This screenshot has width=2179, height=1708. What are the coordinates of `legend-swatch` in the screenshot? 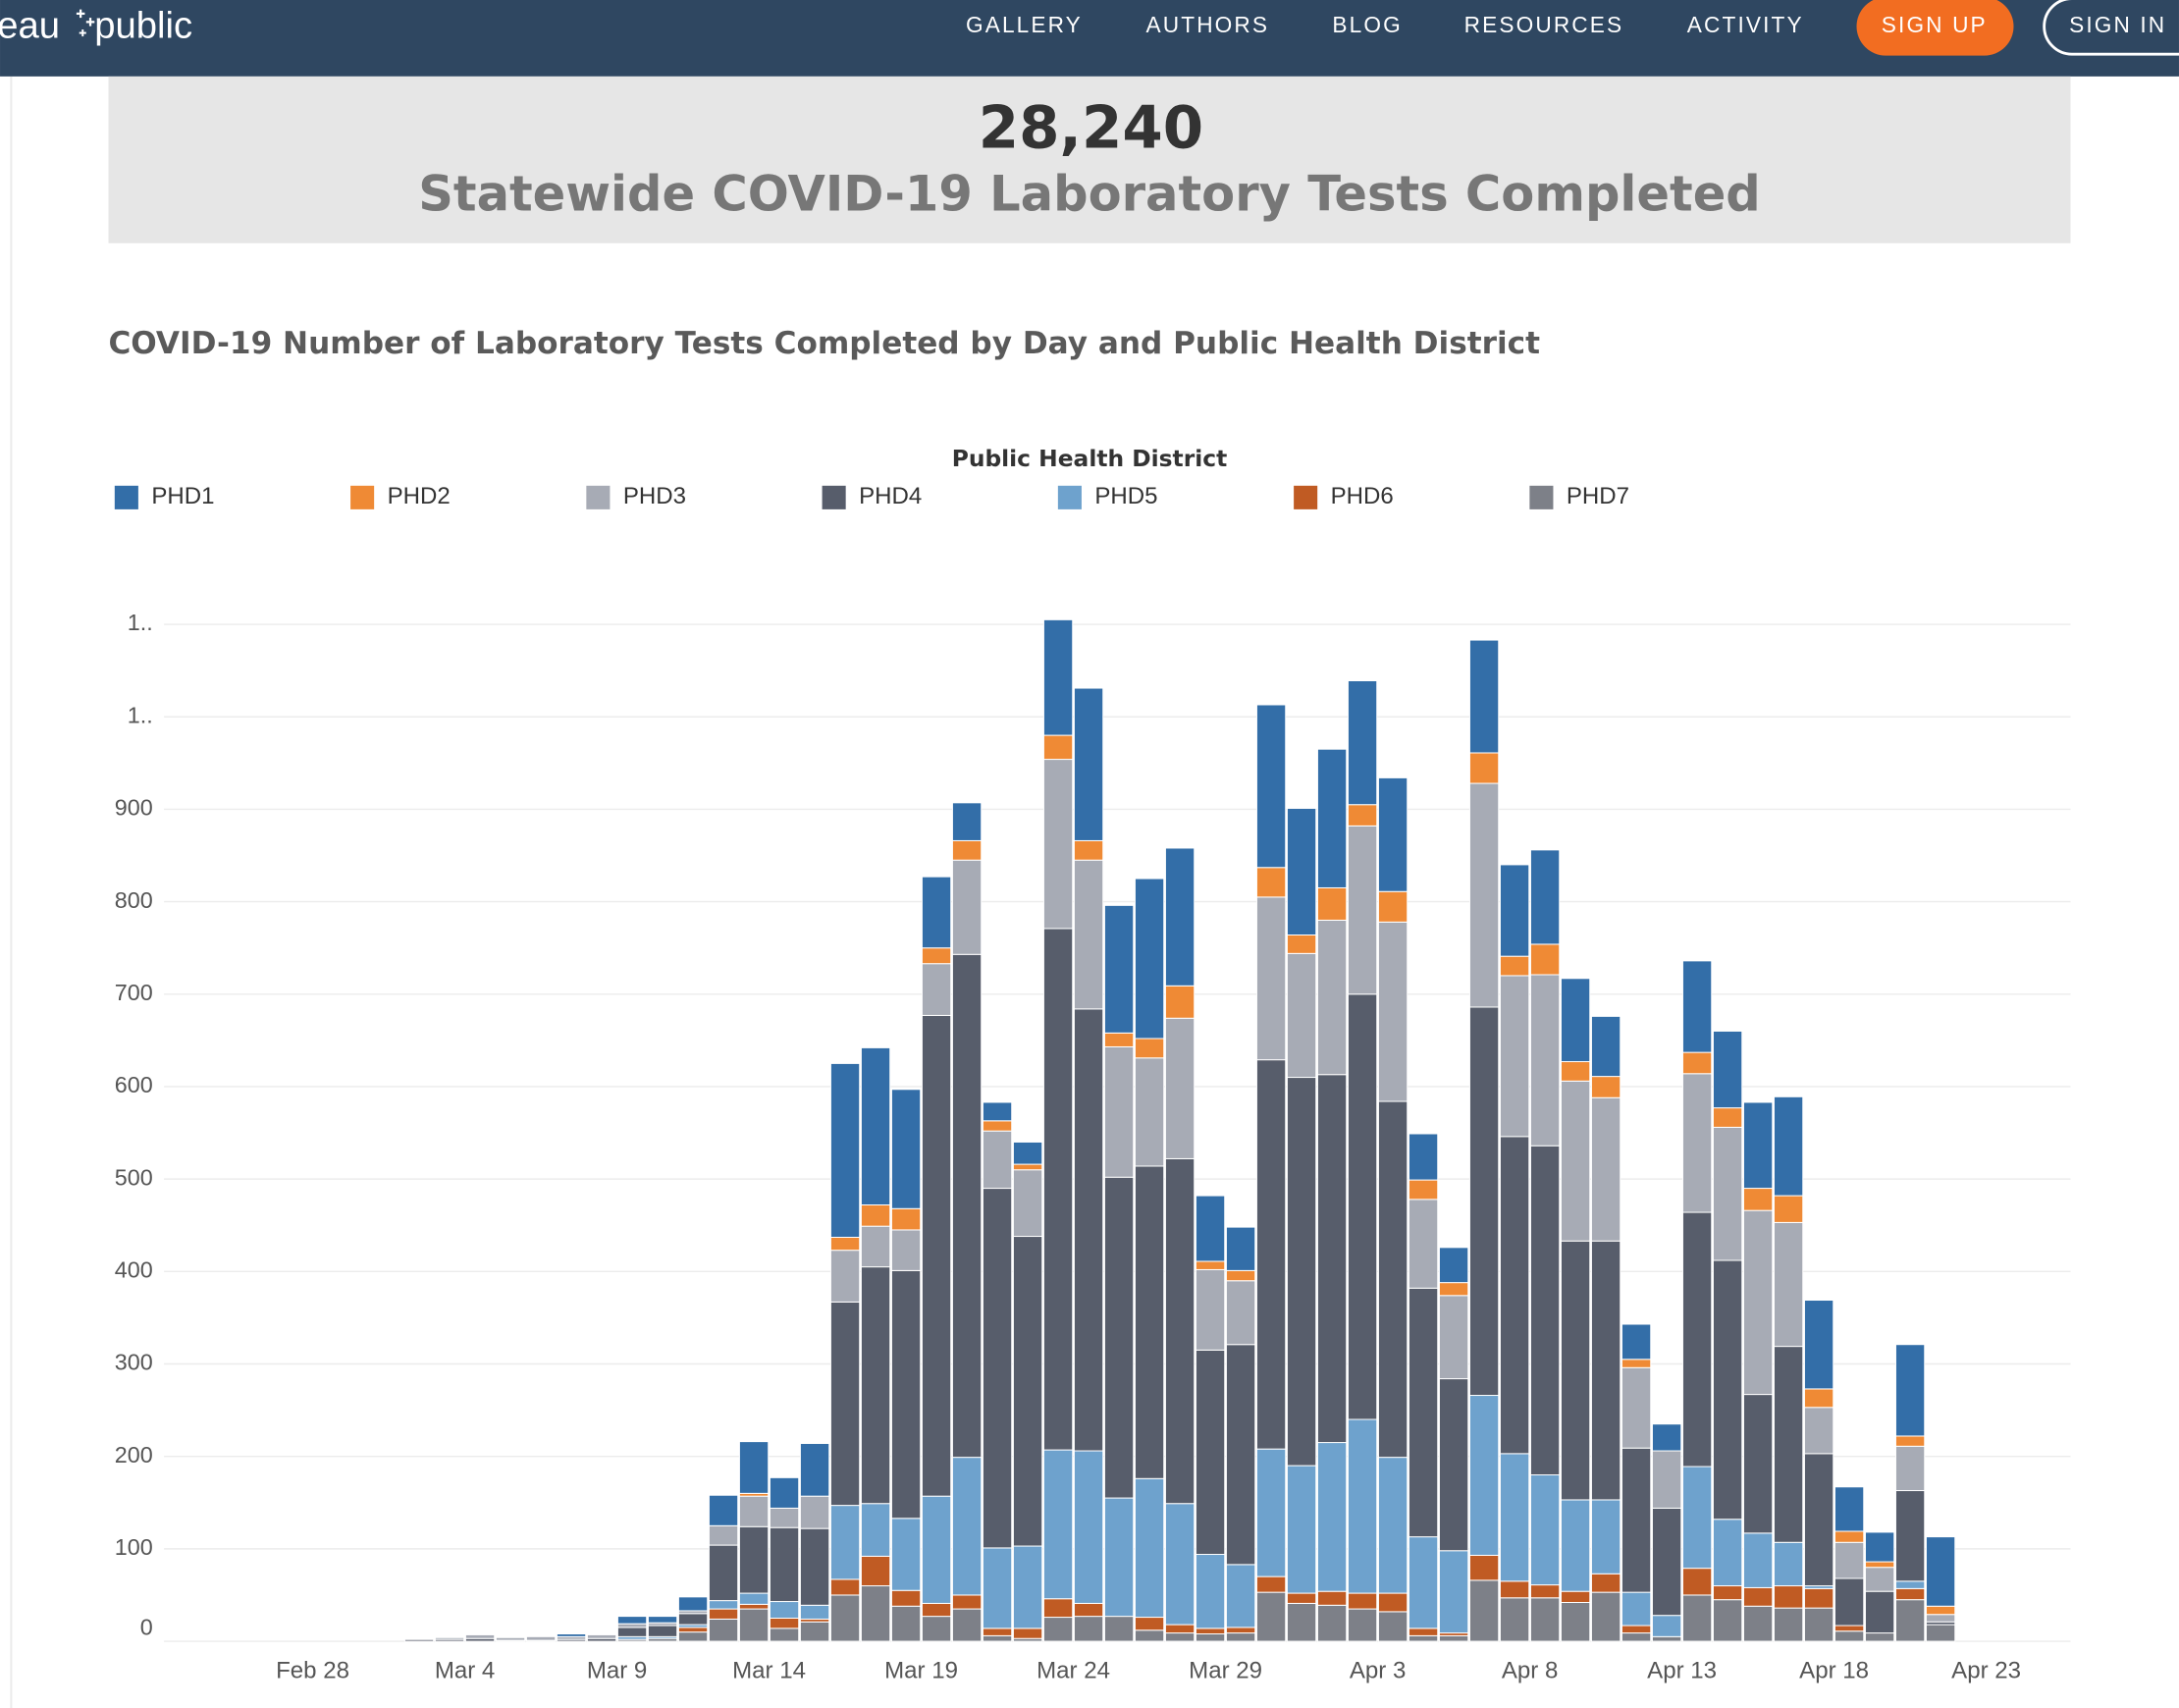 It's located at (362, 497).